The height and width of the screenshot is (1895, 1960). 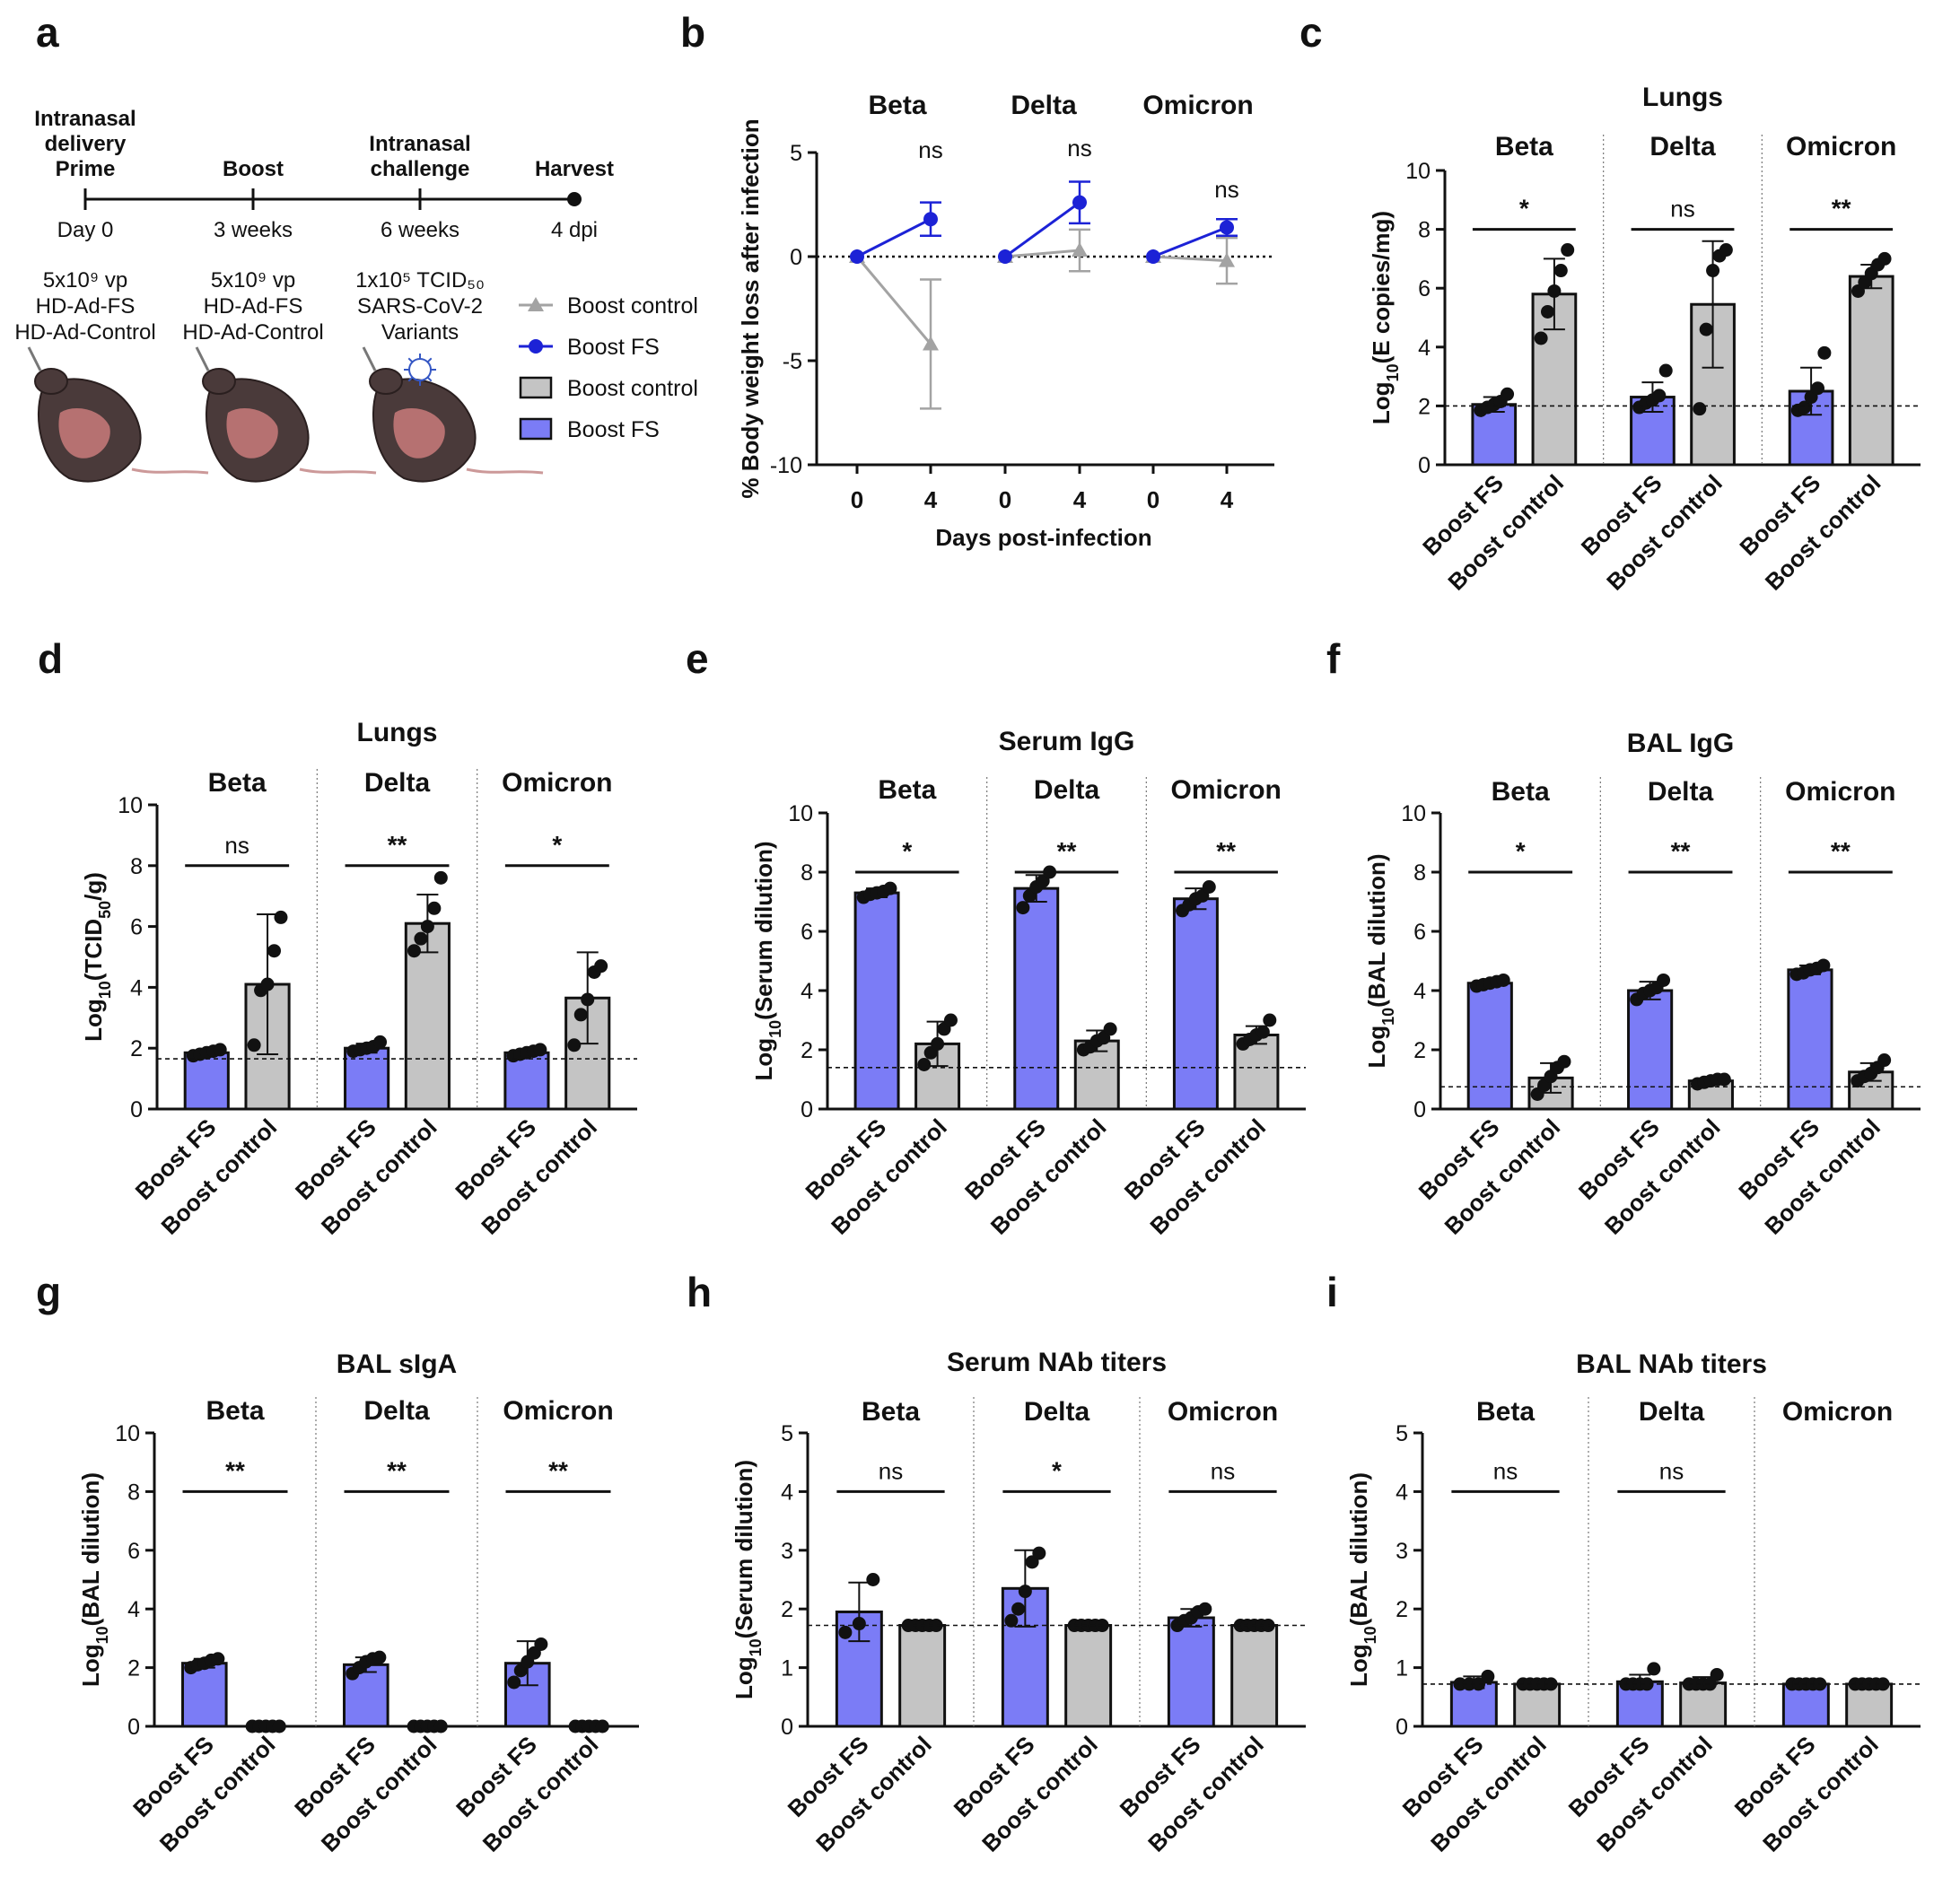 What do you see at coordinates (574, 169) in the screenshot?
I see `timeline-step-title: Harvest` at bounding box center [574, 169].